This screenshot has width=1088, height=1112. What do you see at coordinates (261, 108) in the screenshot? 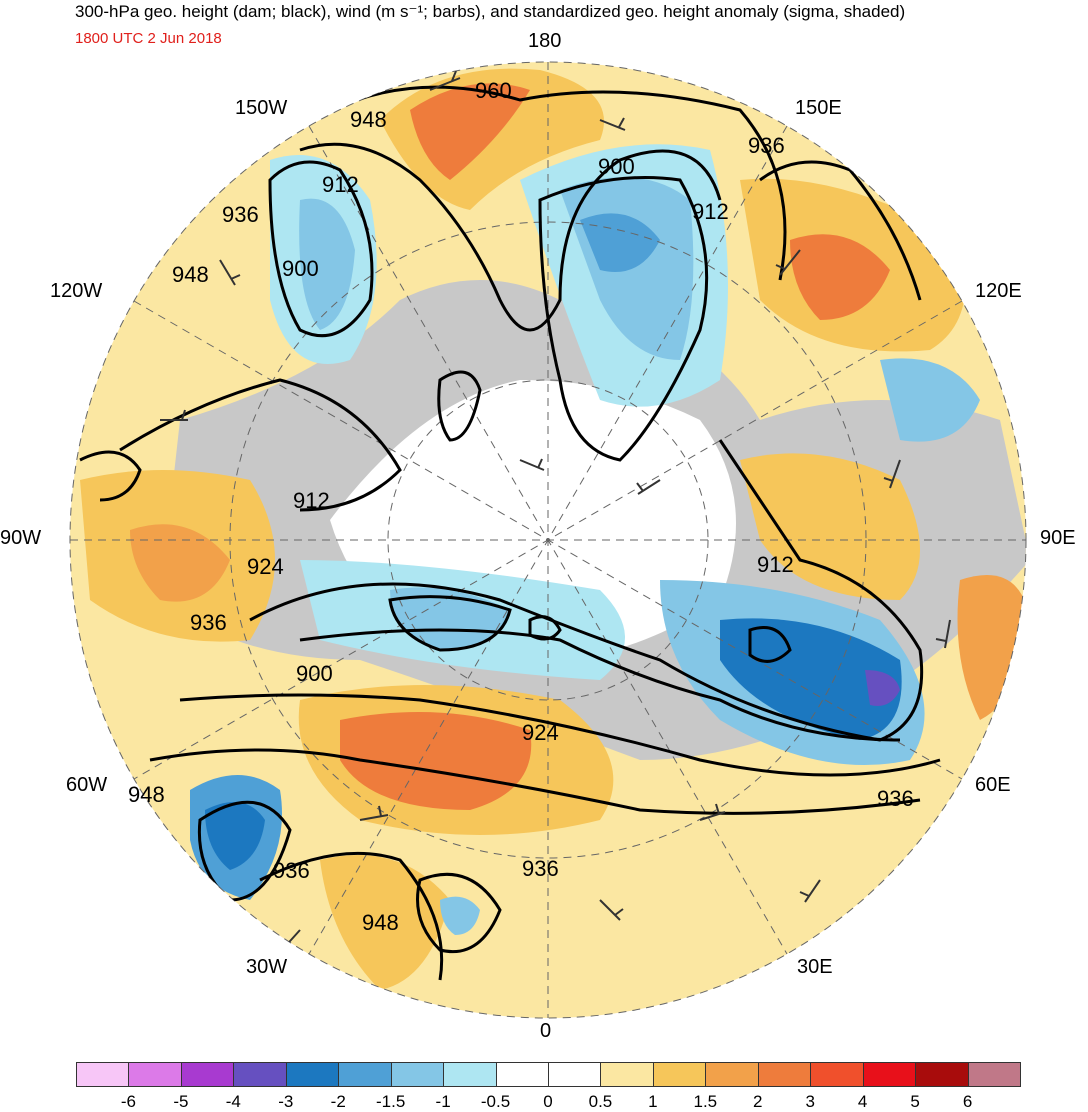
I see `lon-label-150w: 150W` at bounding box center [261, 108].